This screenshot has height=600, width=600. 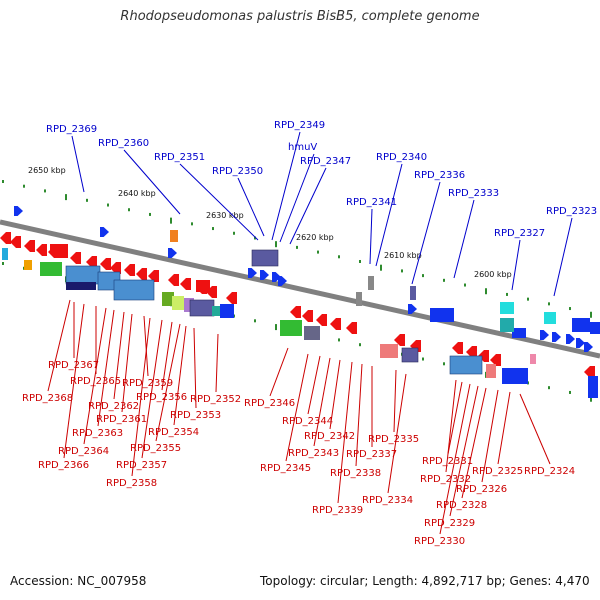 What do you see at coordinates (401, 157) in the screenshot?
I see `gene-label-forward: RPD_2340` at bounding box center [401, 157].